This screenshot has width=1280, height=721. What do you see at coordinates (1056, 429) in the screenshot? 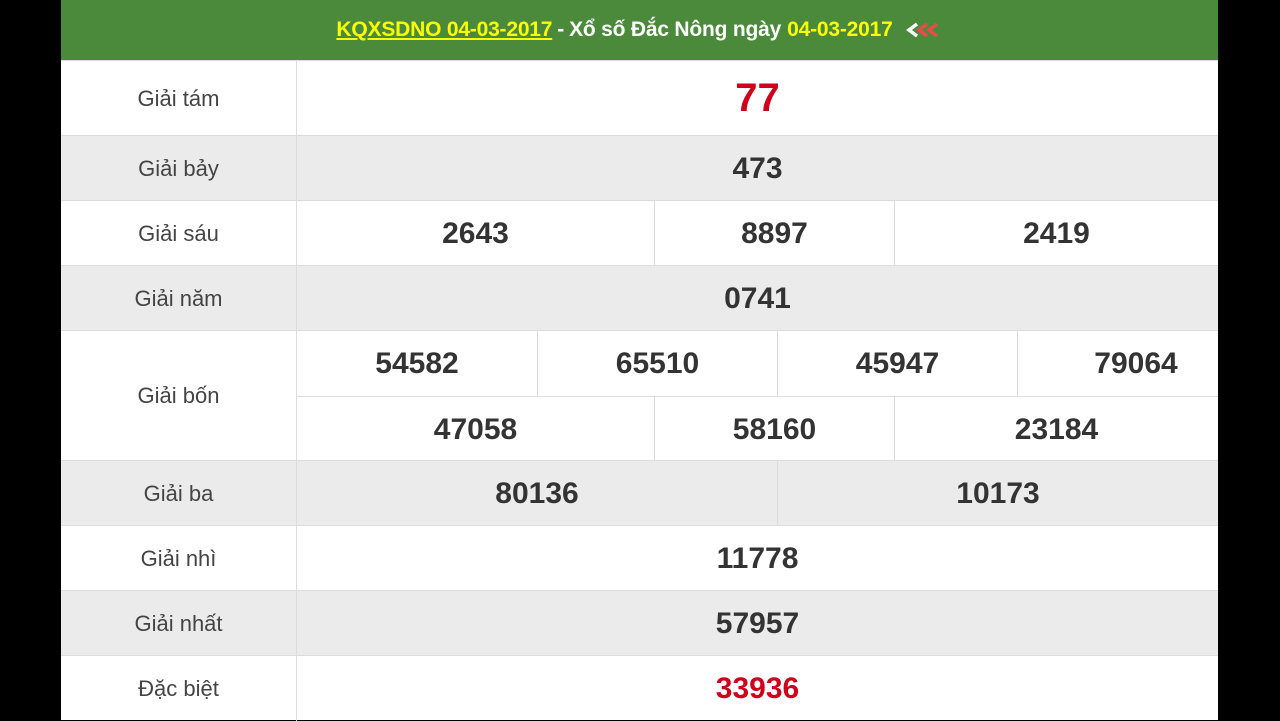
I see `prize-number: 23184` at bounding box center [1056, 429].